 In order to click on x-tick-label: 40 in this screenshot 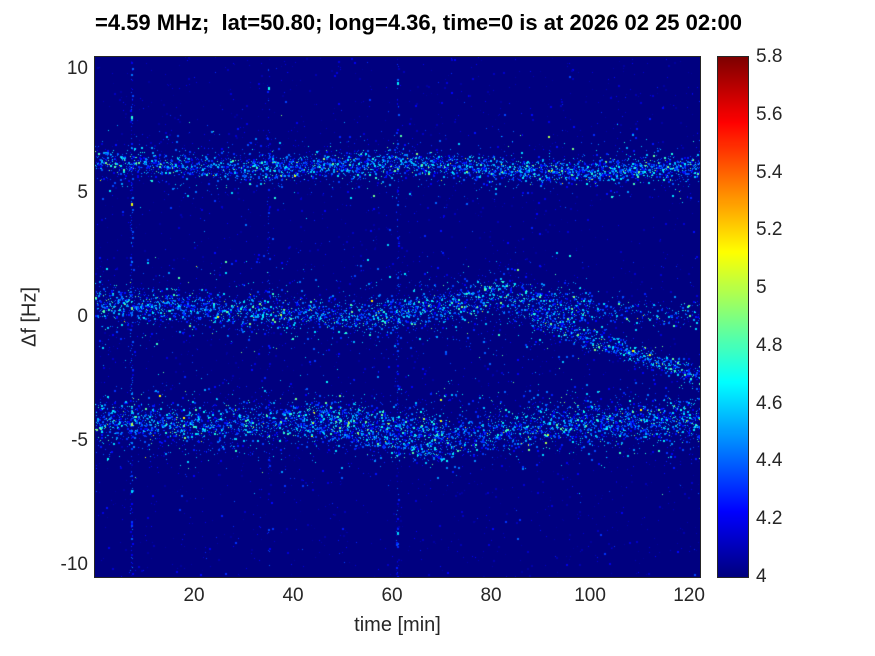, I will do `click(293, 595)`.